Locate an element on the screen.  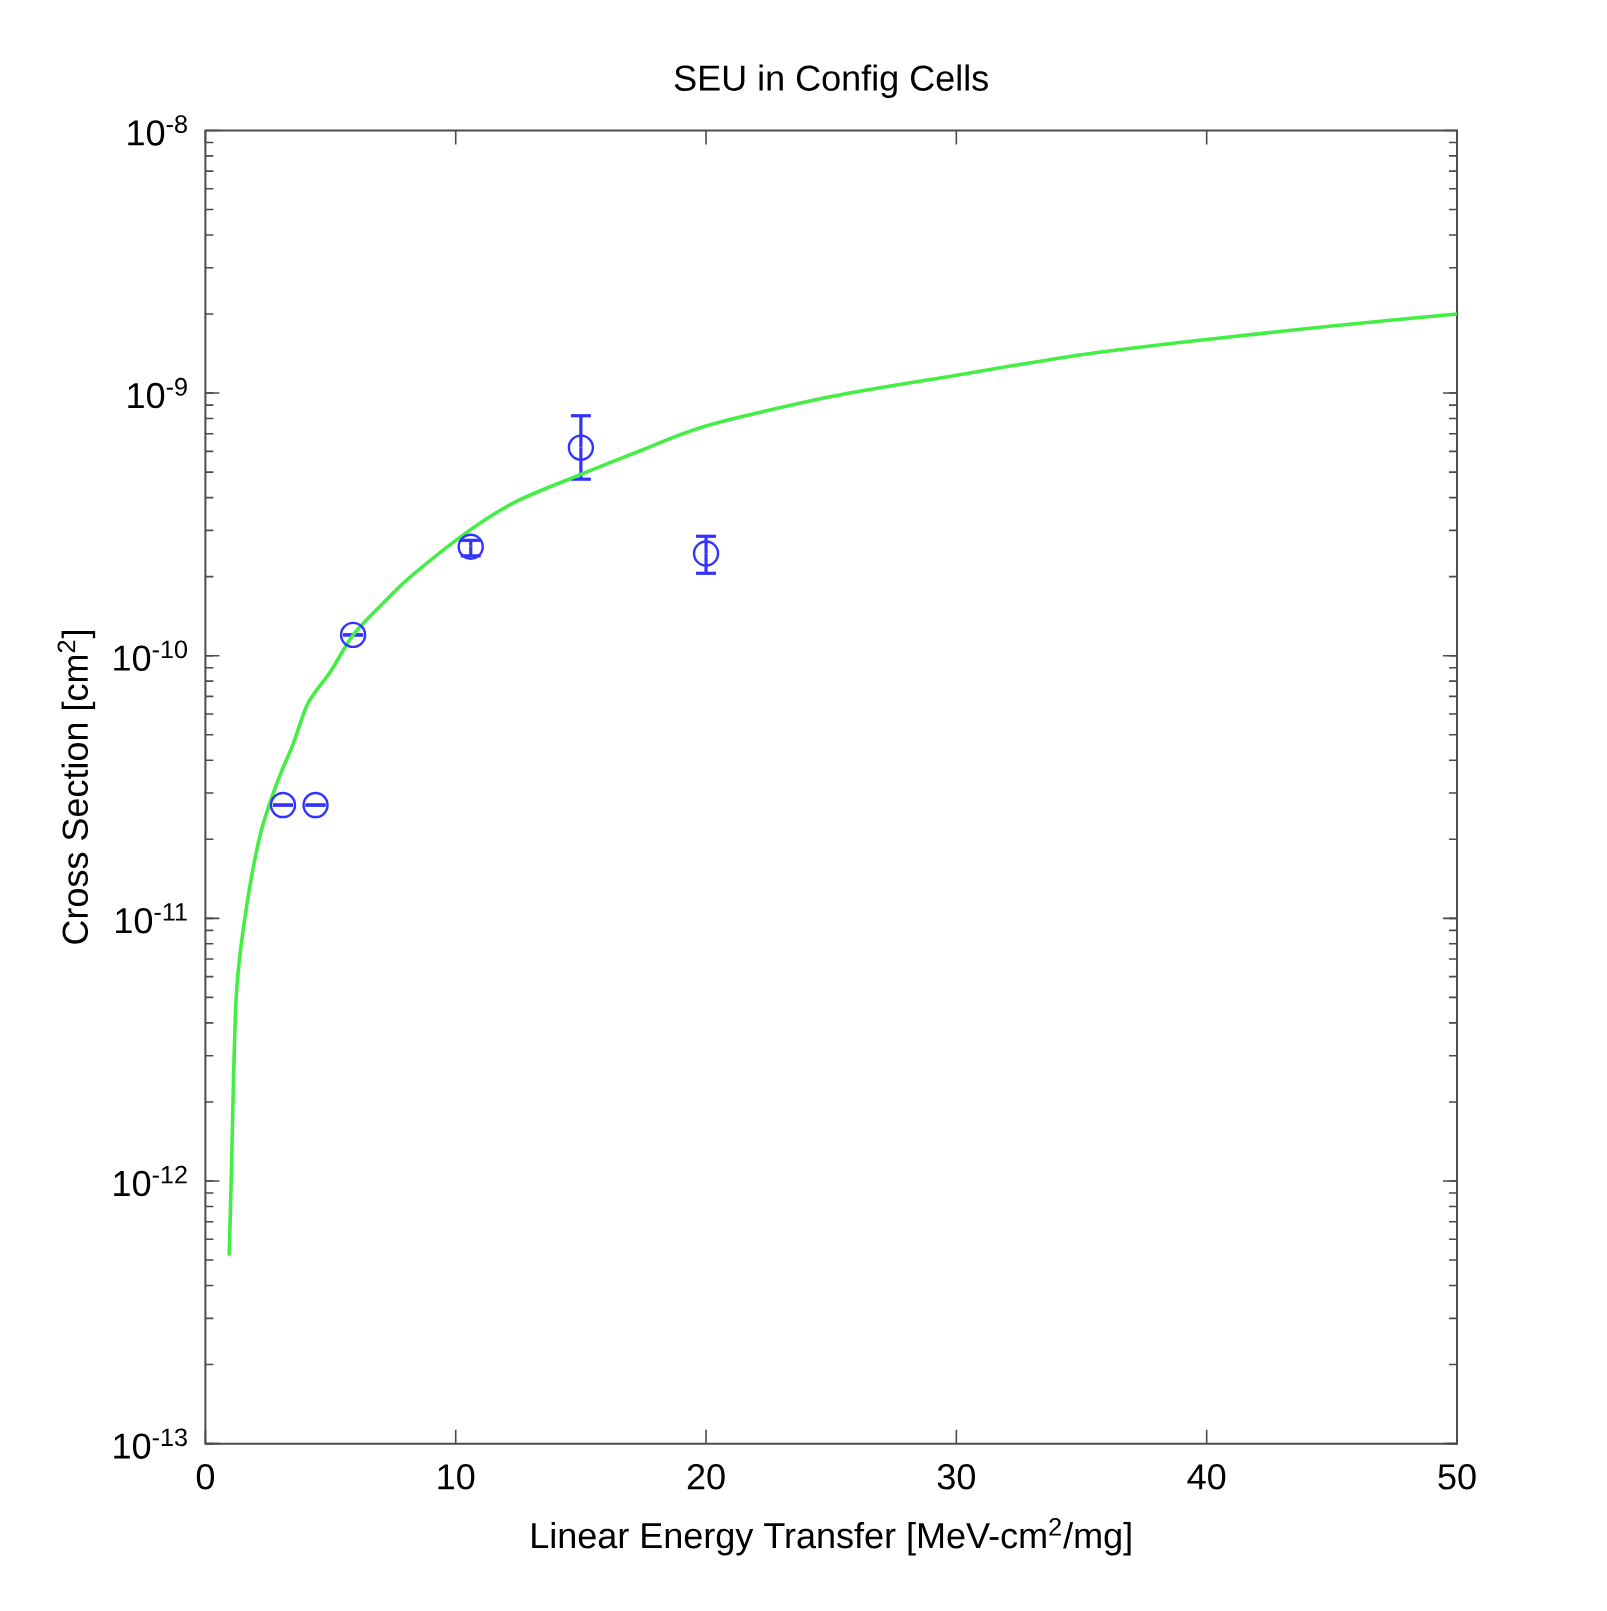
x-tick-label: 40 is located at coordinates (1206, 1477).